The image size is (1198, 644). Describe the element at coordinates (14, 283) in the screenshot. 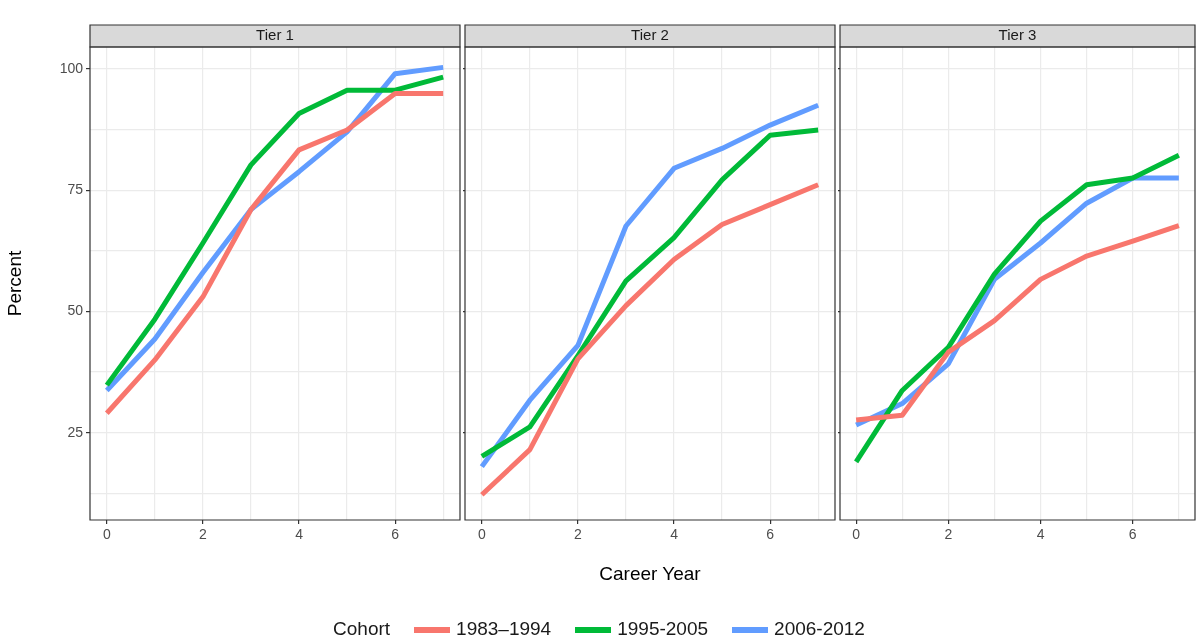

I see `y-axis-title: Percent` at that location.